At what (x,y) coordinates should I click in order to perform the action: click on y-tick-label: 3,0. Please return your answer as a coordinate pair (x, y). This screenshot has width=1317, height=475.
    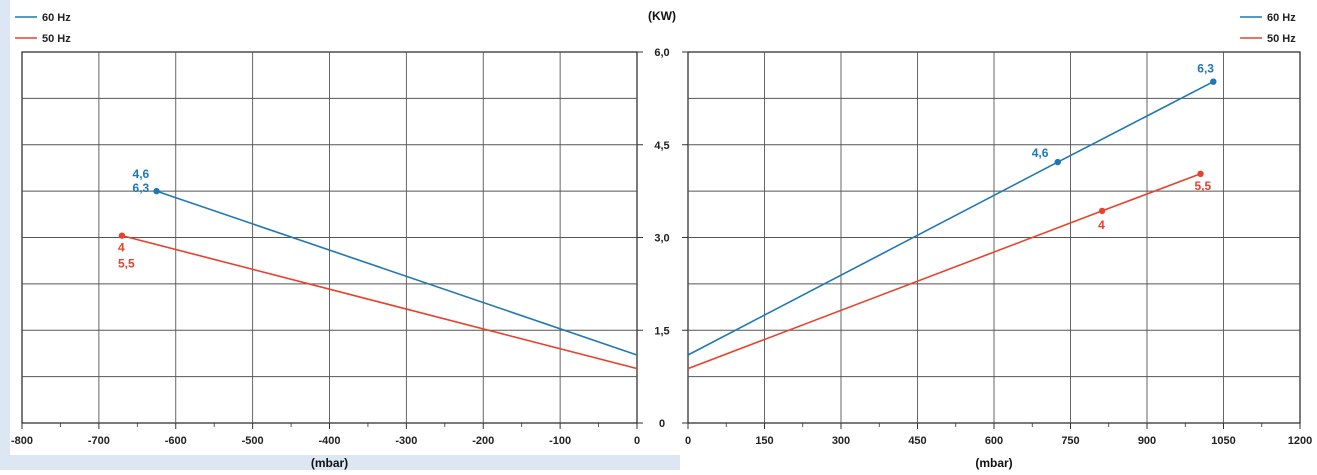
    Looking at the image, I should click on (661, 239).